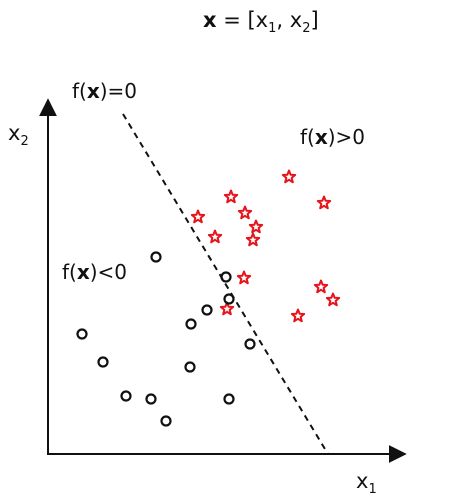  I want to click on negative-region-label: f(x)<0, so click(94, 272).